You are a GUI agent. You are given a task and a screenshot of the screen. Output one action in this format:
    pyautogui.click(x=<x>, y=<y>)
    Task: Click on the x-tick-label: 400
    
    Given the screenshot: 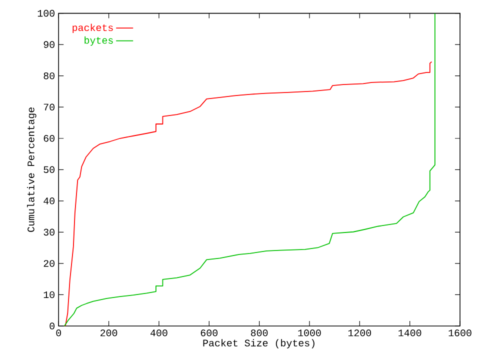 What is the action you would take?
    pyautogui.click(x=159, y=333)
    